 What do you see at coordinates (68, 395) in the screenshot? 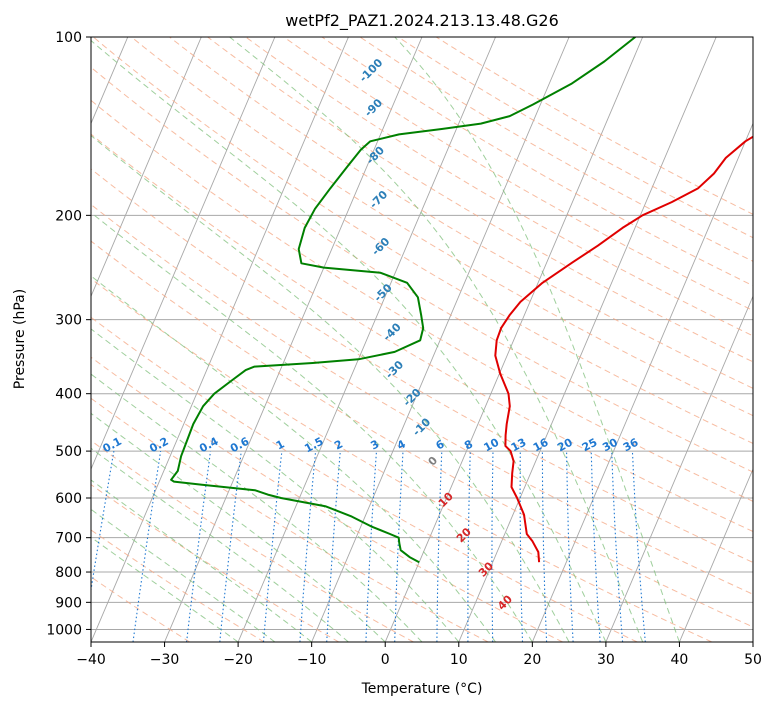
I see `y-tick-label: 400` at bounding box center [68, 395].